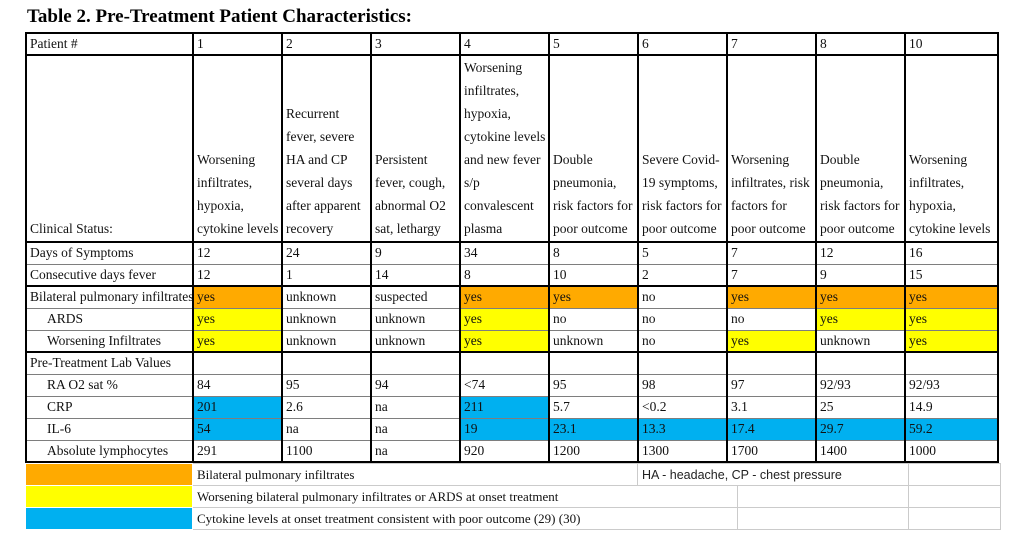 The image size is (1024, 557). Describe the element at coordinates (512, 429) in the screenshot. I see `table-row: IL-6 54 na na 19 23.1 13.3 17.4 29.7 59.2` at that location.